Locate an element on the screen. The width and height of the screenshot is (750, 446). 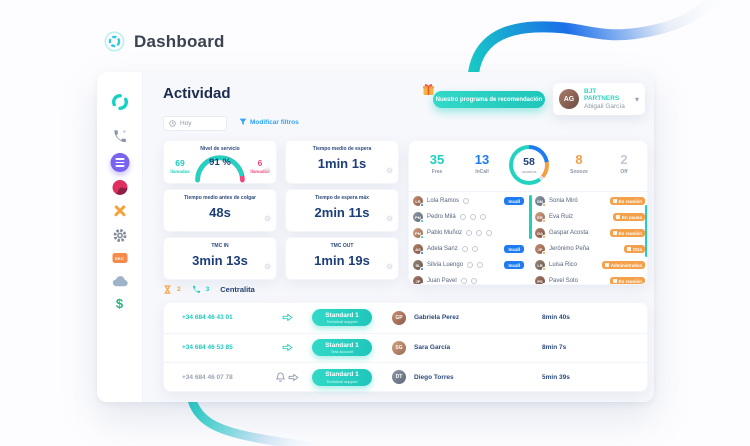
filter-funnel-icon is located at coordinates (243, 121).